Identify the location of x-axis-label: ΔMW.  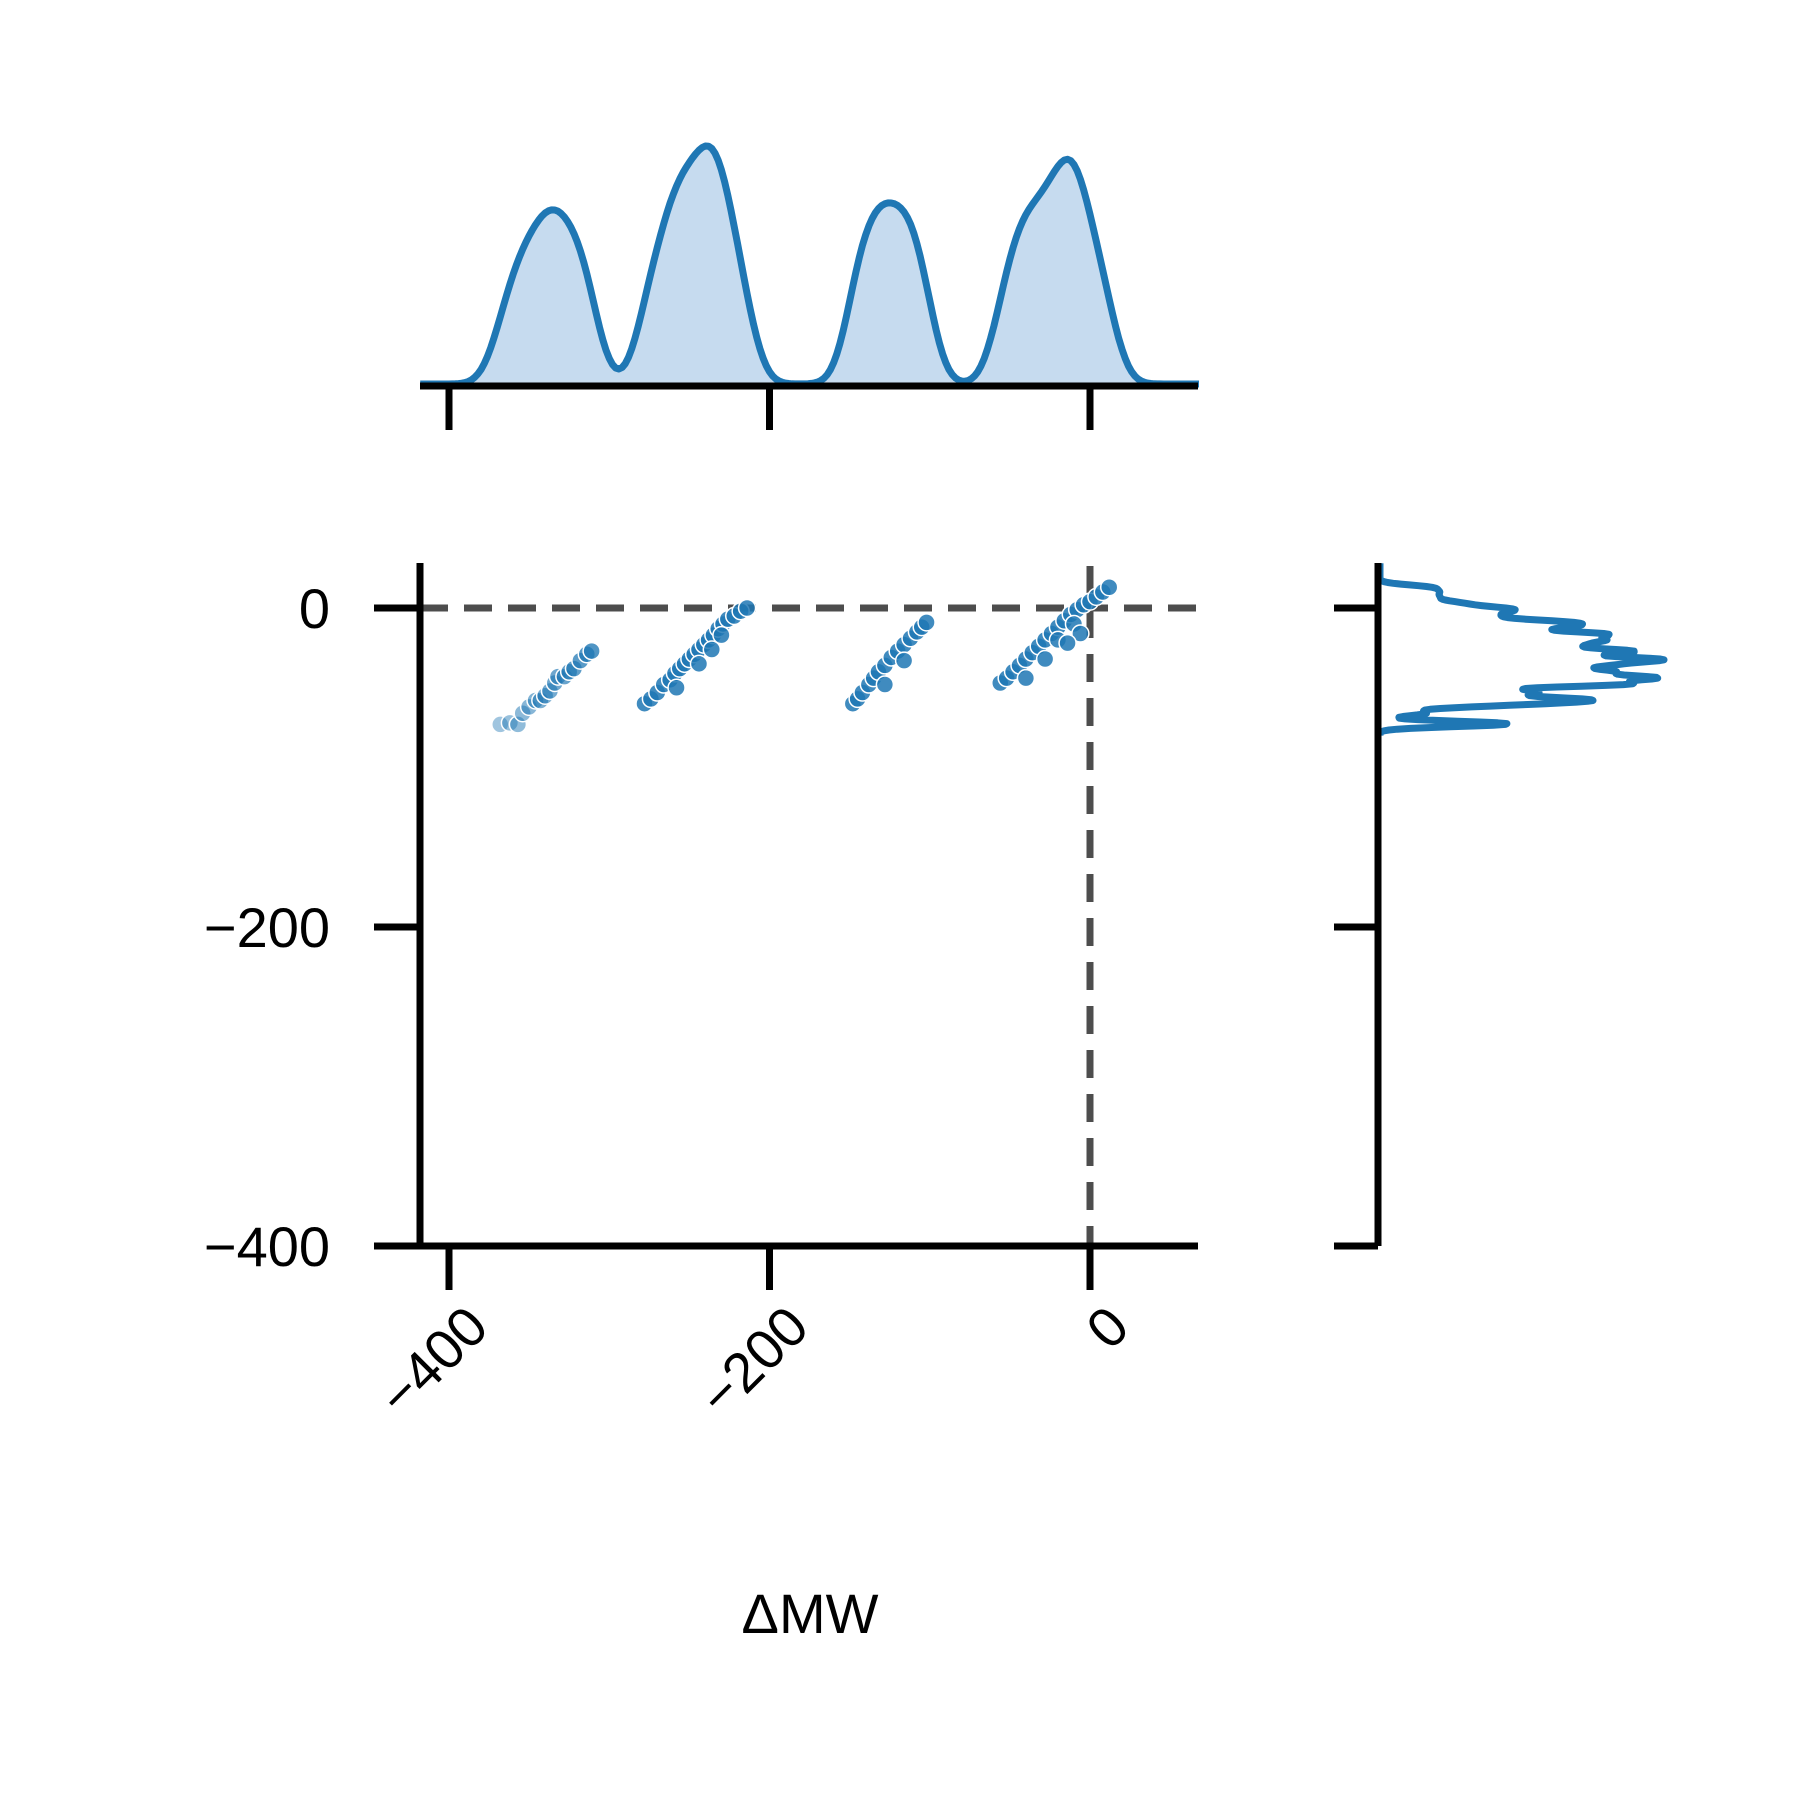
(810, 1613).